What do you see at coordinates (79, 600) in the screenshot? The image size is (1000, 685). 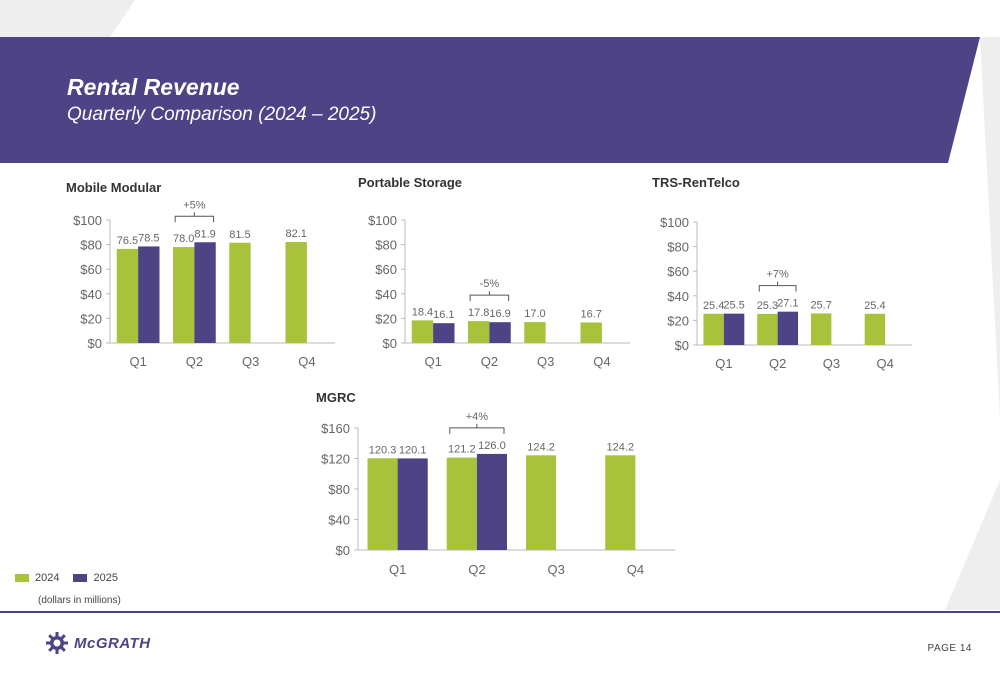 I see `units-note: (dollars in millions)` at bounding box center [79, 600].